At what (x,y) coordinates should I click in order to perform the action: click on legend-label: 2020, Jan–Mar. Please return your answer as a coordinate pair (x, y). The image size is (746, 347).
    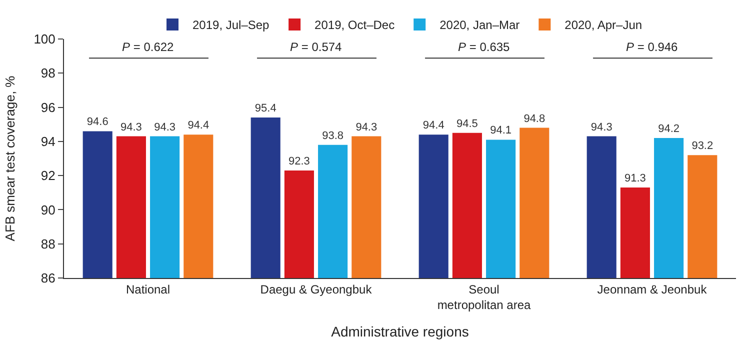
    Looking at the image, I should click on (480, 25).